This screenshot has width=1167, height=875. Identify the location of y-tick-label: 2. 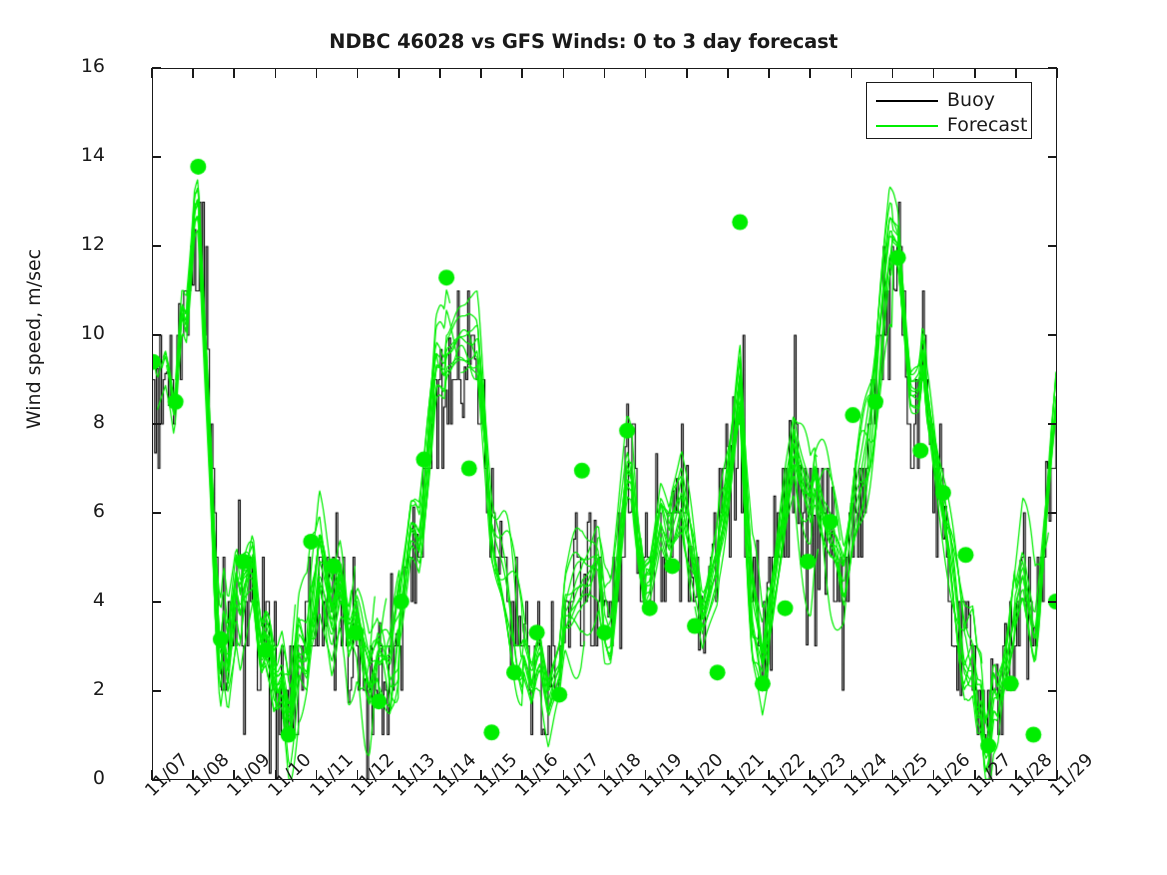
(98, 689).